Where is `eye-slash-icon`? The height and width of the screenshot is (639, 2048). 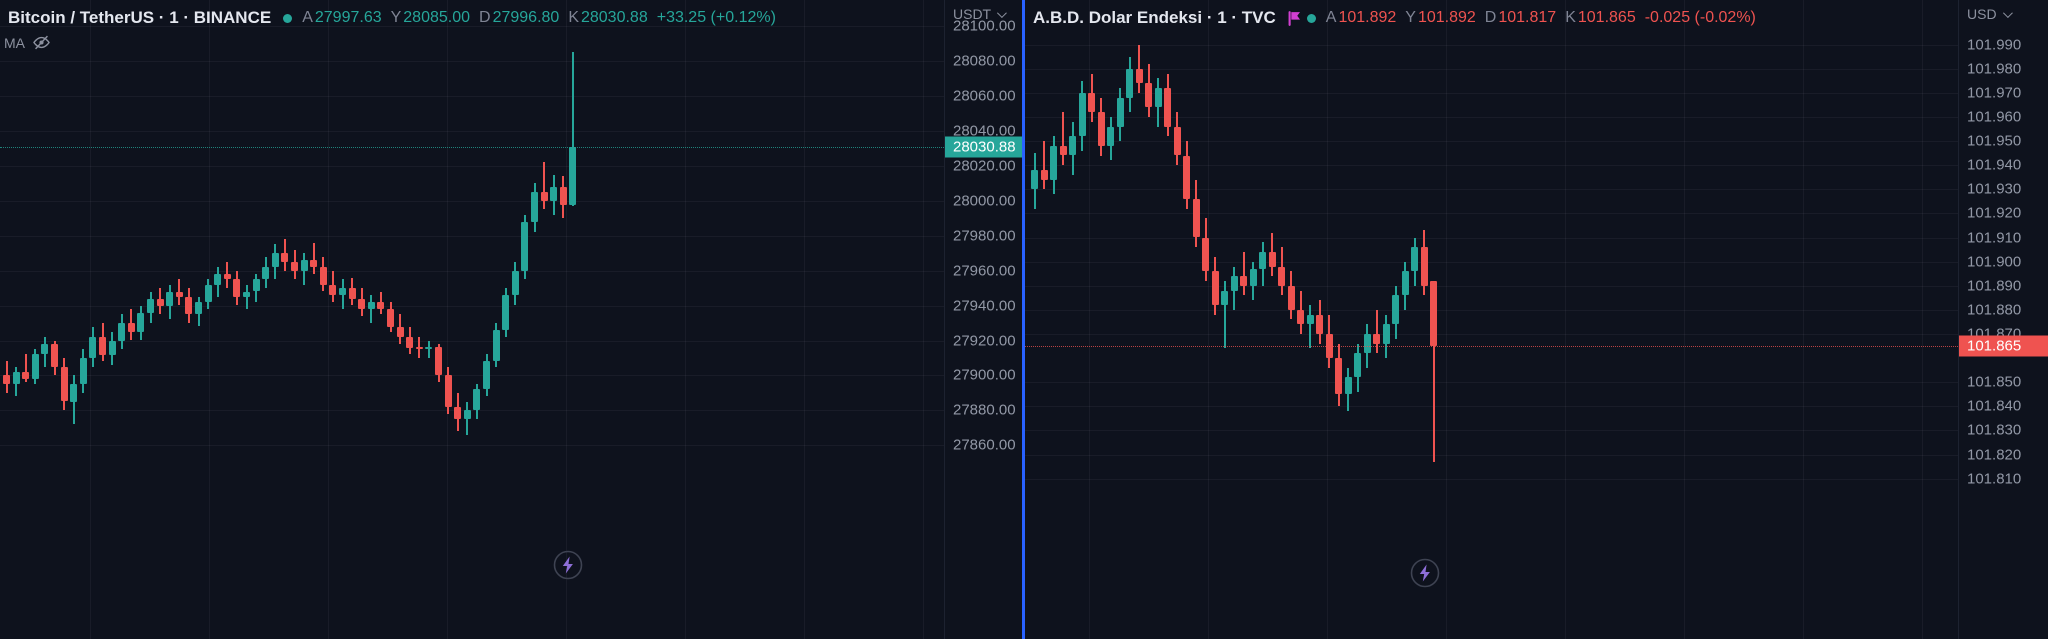
eye-slash-icon is located at coordinates (41, 42).